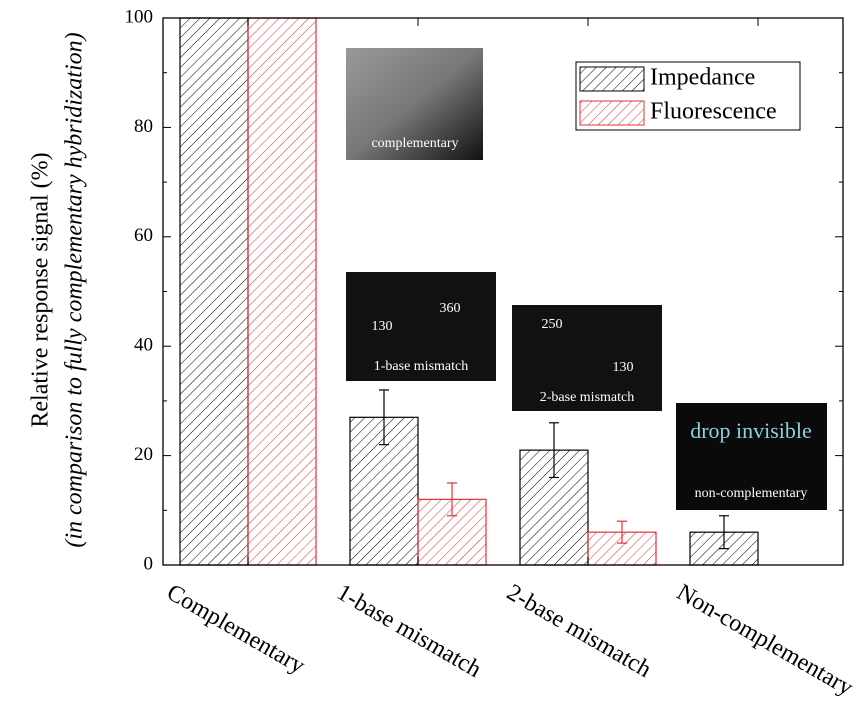 Image resolution: width=859 pixels, height=709 pixels. I want to click on y-tick-label: 20, so click(143, 454).